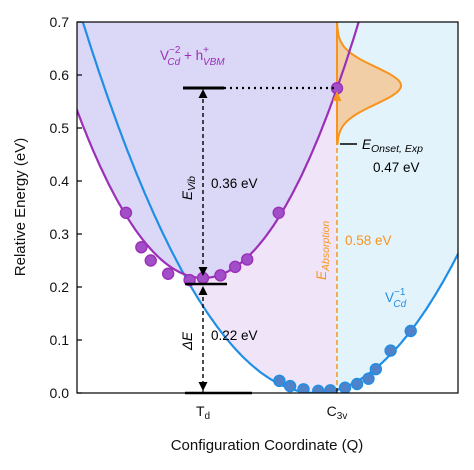  Describe the element at coordinates (337, 96) in the screenshot. I see `absorption-arrow-head` at that location.